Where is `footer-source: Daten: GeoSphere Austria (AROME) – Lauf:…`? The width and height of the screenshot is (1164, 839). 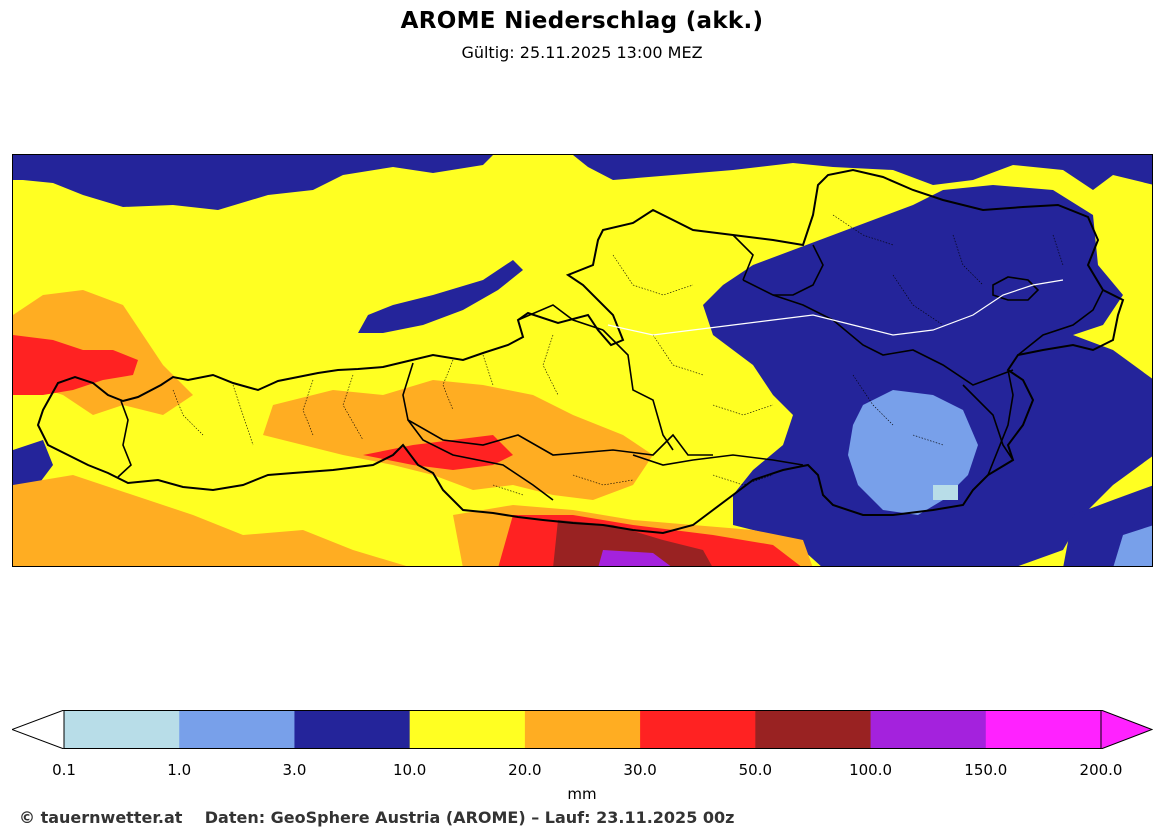 footer-source: Daten: GeoSphere Austria (AROME) – Lauf:… is located at coordinates (469, 817).